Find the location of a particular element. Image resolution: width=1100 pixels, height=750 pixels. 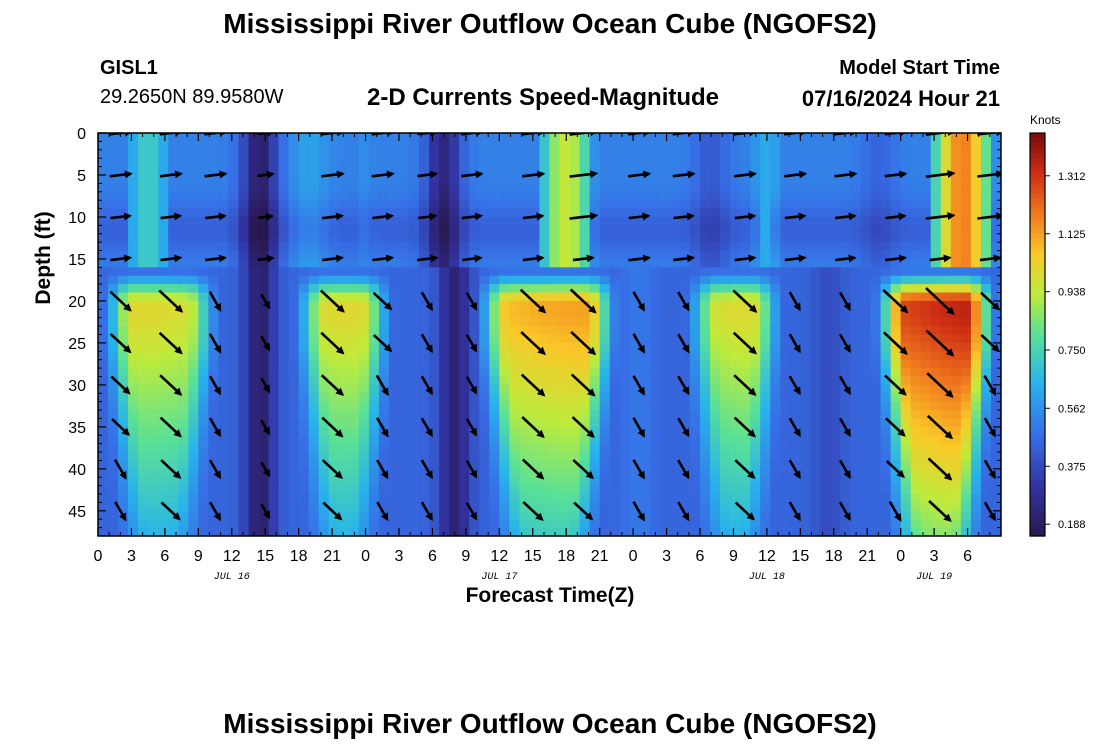

colorbar-segment is located at coordinates (1037, 458).